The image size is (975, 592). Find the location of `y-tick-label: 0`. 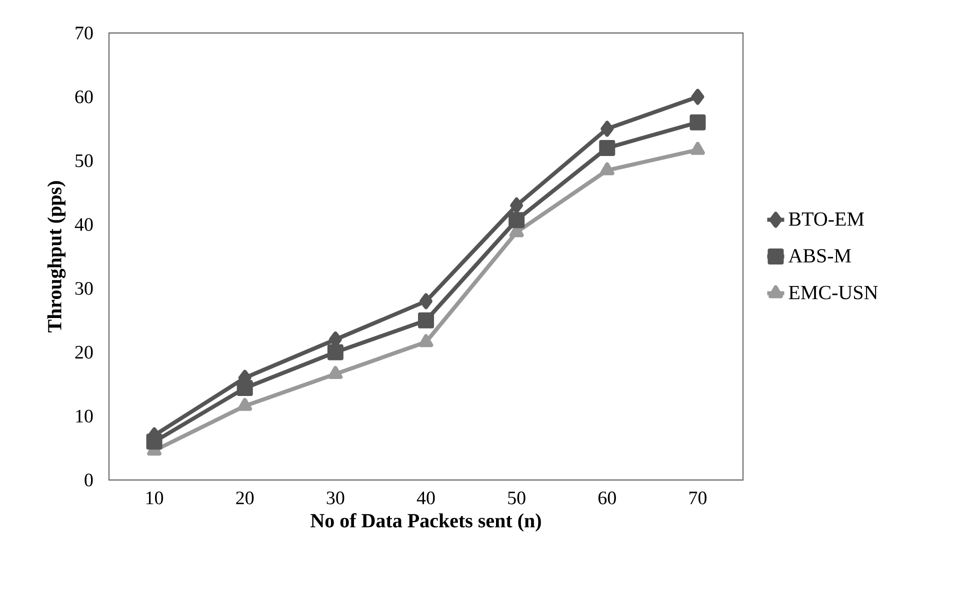

y-tick-label: 0 is located at coordinates (88, 480).